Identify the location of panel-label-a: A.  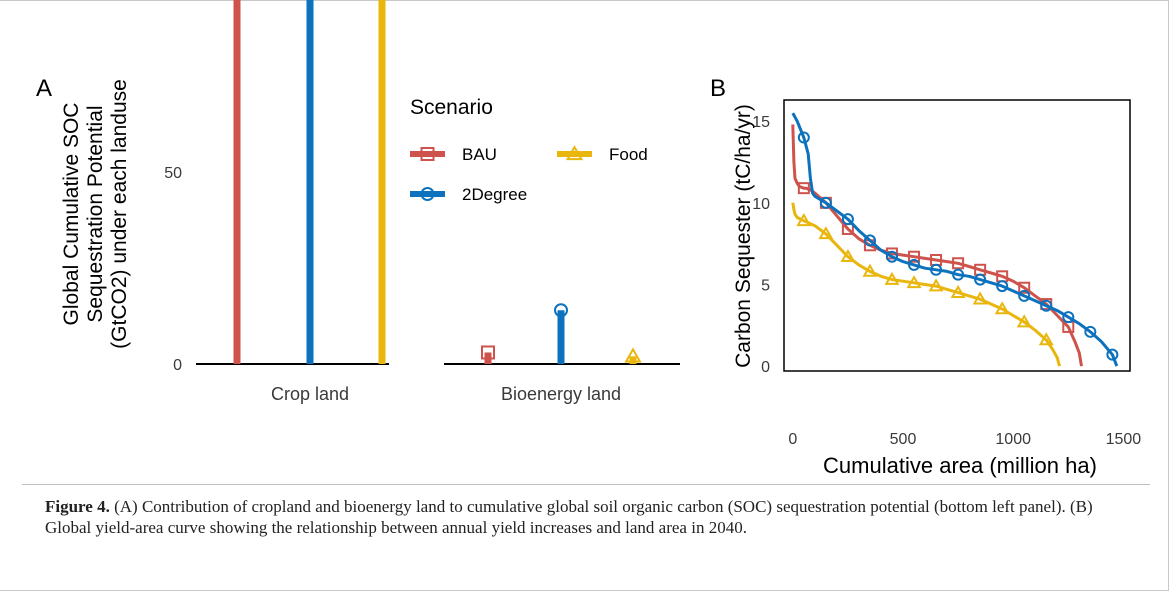
(44, 88).